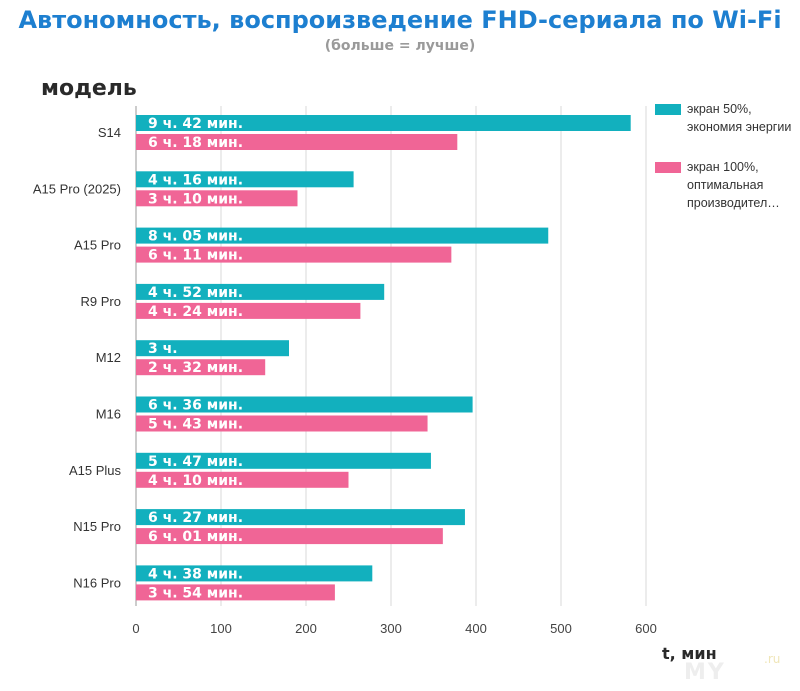 This screenshot has width=800, height=691. I want to click on data-label: 6 ч. 36 мин., so click(195, 406).